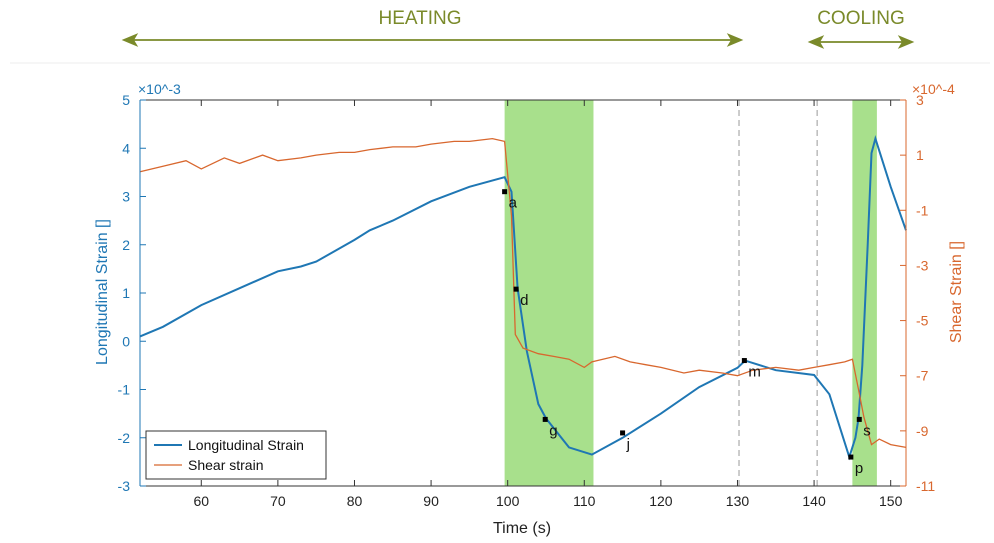  I want to click on x-tick-label-100: 100, so click(508, 501).